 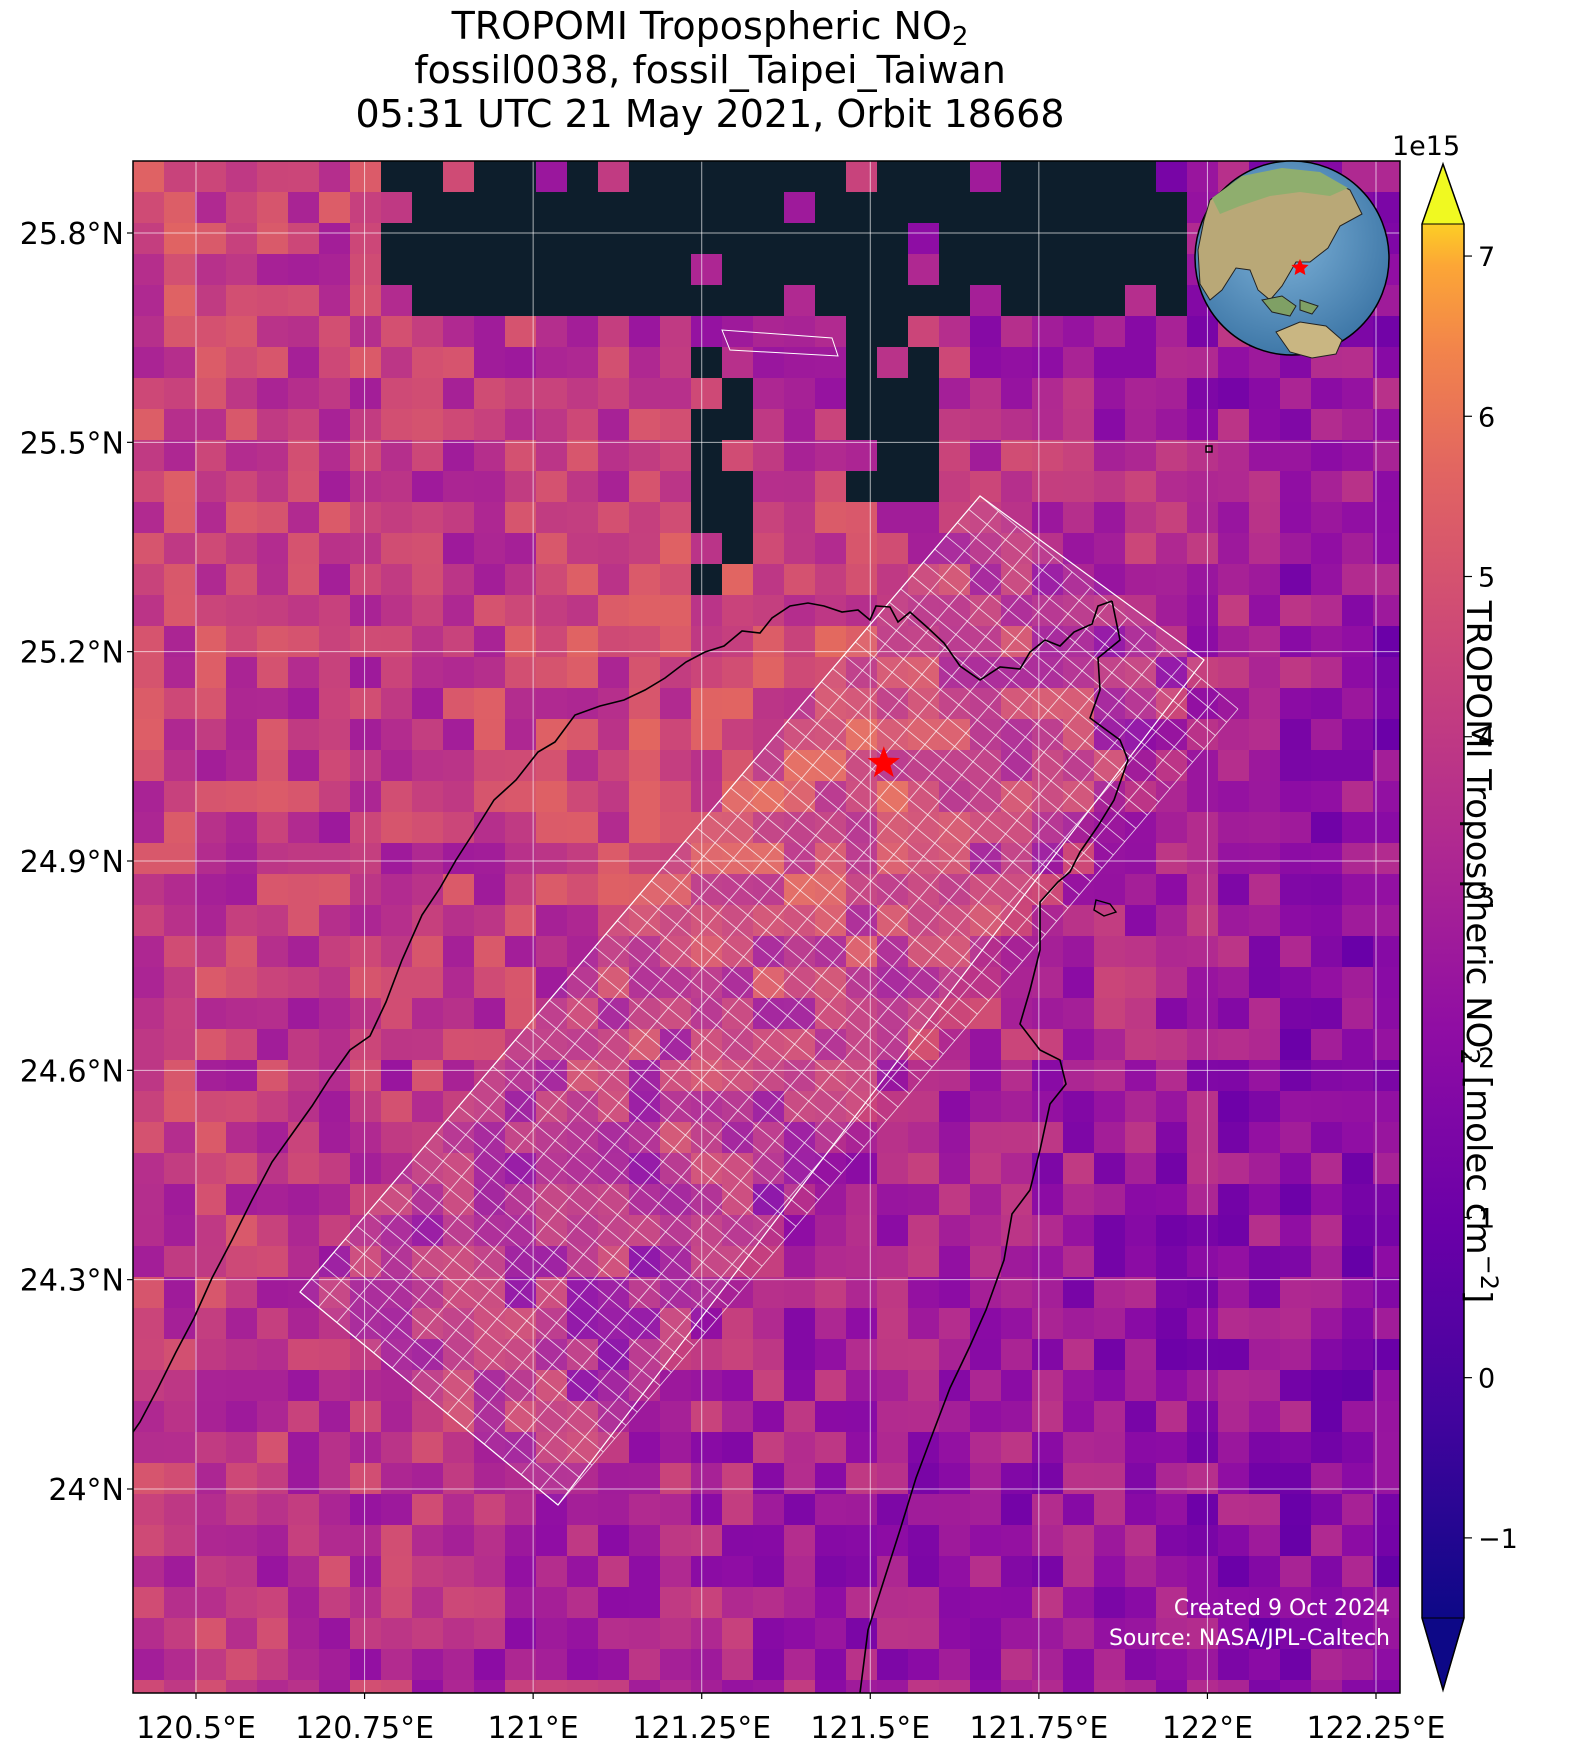 I want to click on lat-tick-label: 24°N, so click(x=86, y=1490).